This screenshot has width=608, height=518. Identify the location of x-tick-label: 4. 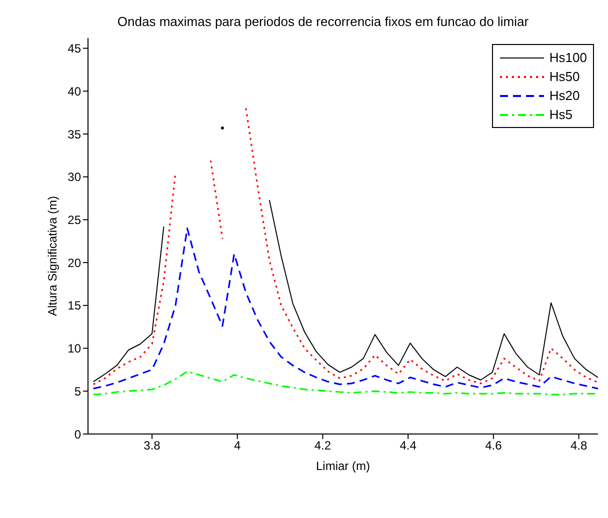
(238, 445).